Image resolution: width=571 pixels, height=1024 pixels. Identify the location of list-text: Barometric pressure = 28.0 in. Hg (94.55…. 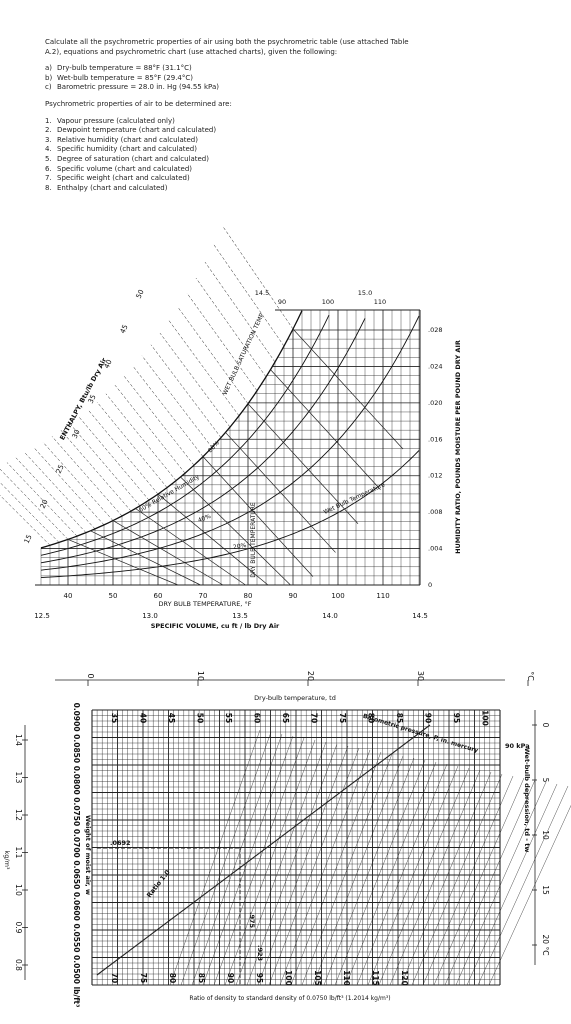
(138, 87).